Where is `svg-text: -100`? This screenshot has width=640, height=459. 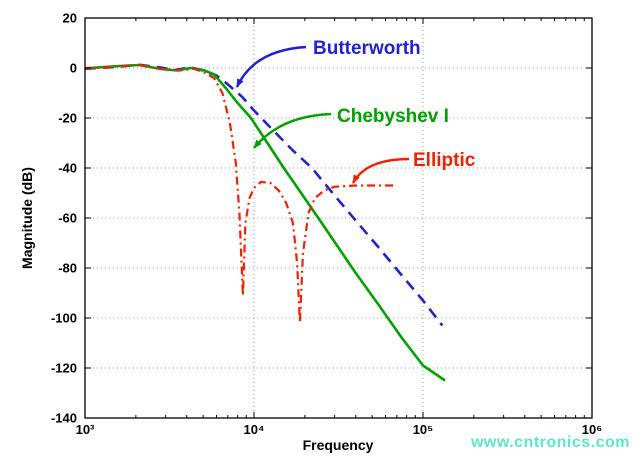
svg-text: -100 is located at coordinates (64, 318).